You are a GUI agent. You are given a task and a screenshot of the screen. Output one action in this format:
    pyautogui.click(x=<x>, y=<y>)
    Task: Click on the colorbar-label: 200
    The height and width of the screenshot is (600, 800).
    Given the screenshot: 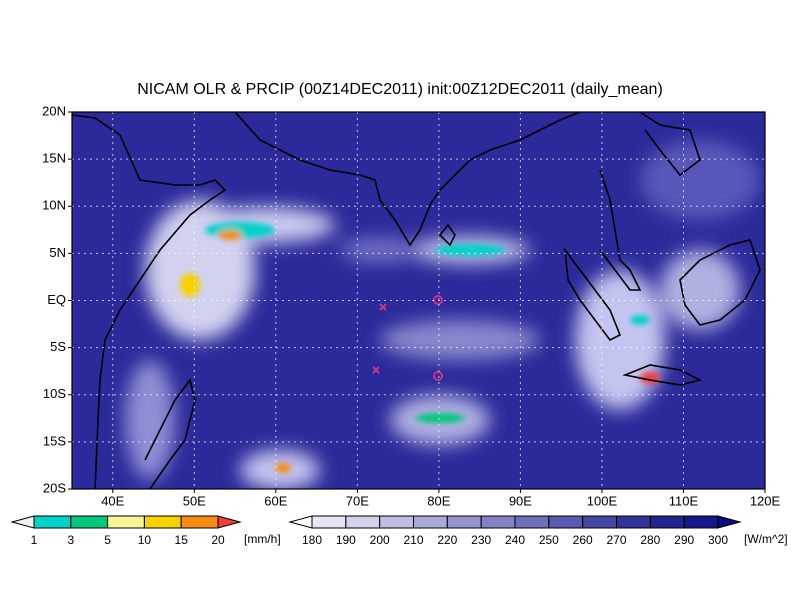 What is the action you would take?
    pyautogui.click(x=380, y=540)
    